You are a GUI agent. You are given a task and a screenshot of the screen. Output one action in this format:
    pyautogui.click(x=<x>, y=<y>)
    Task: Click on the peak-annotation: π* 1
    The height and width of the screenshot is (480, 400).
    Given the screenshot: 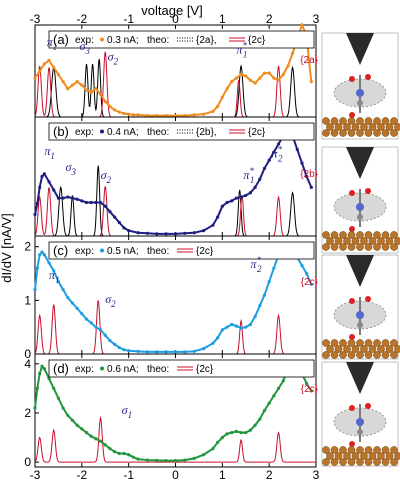 What is the action you would take?
    pyautogui.click(x=241, y=49)
    